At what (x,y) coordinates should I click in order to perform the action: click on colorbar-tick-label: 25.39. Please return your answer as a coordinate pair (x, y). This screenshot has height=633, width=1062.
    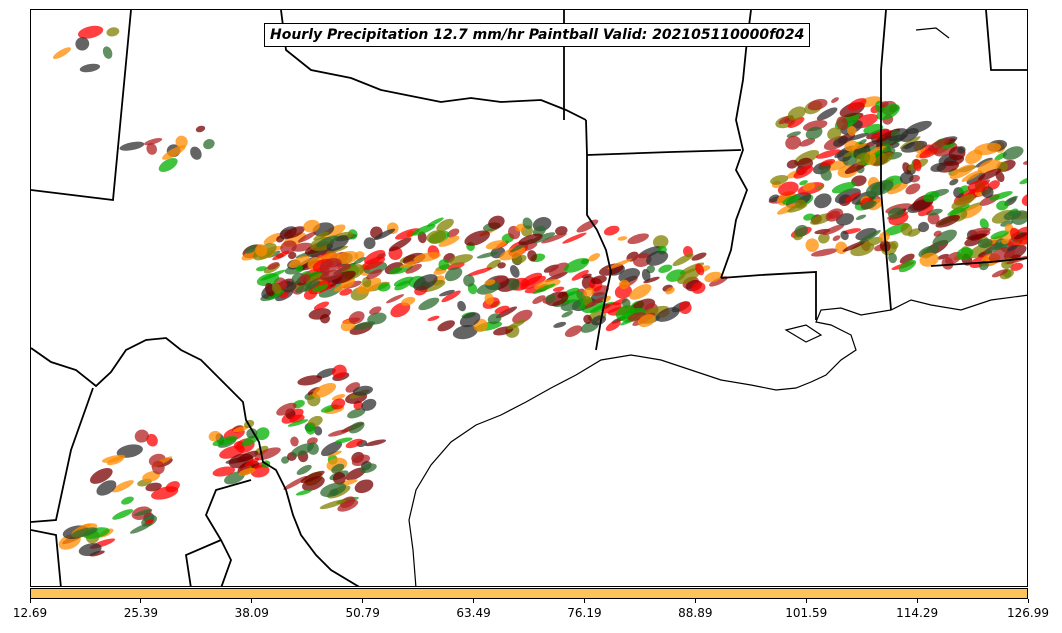
    Looking at the image, I should click on (141, 613).